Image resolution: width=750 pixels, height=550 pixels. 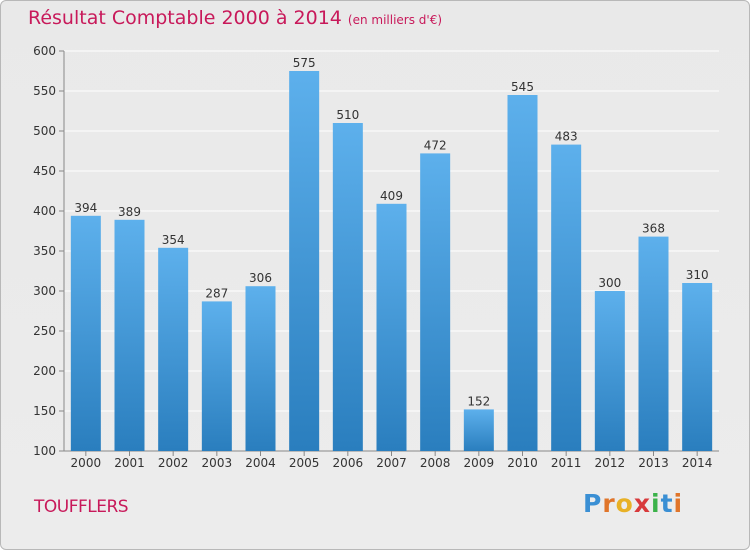 What do you see at coordinates (173, 240) in the screenshot?
I see `data-label: 354` at bounding box center [173, 240].